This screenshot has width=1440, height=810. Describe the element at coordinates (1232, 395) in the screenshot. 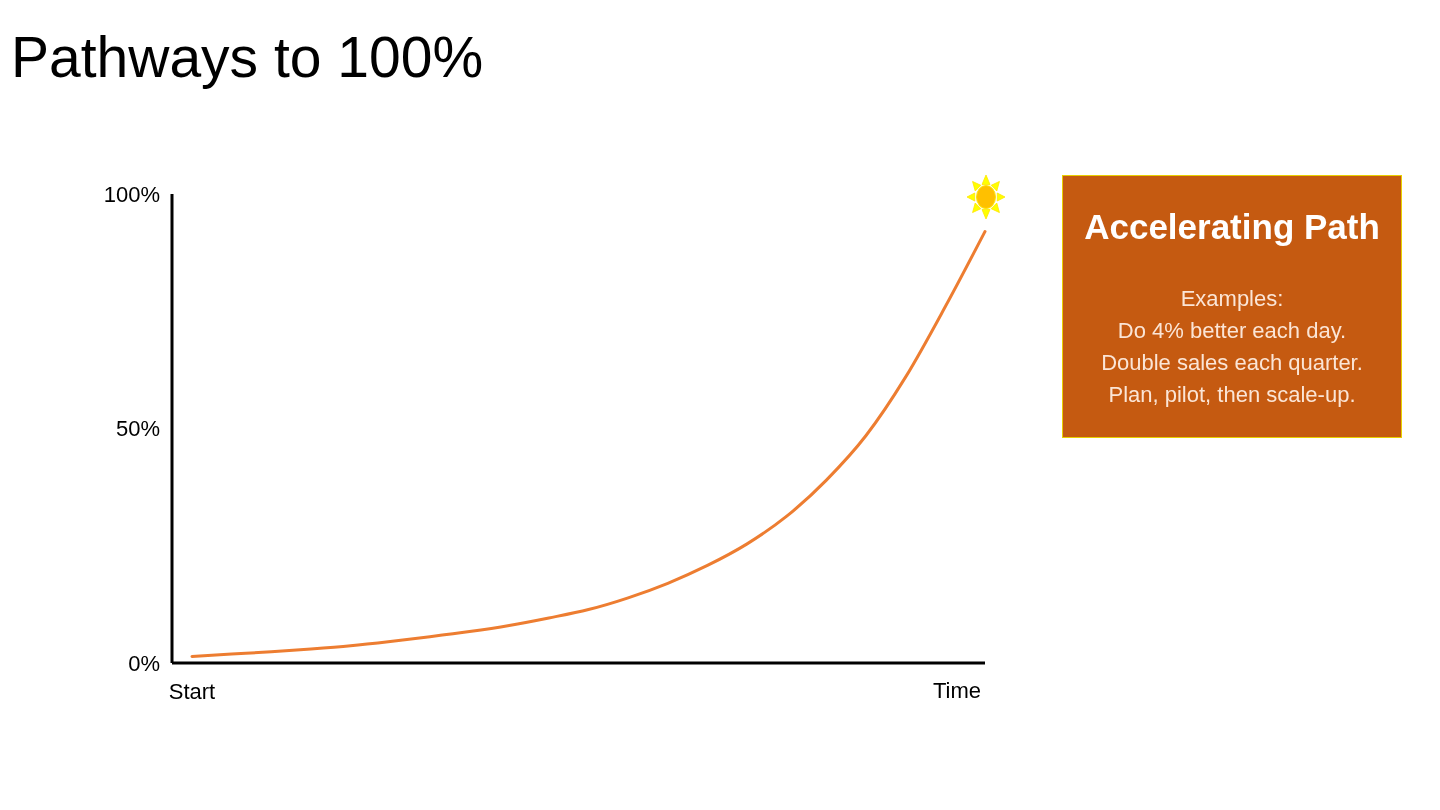

I see `text: Plan, pilot, then scale-up.` at that location.